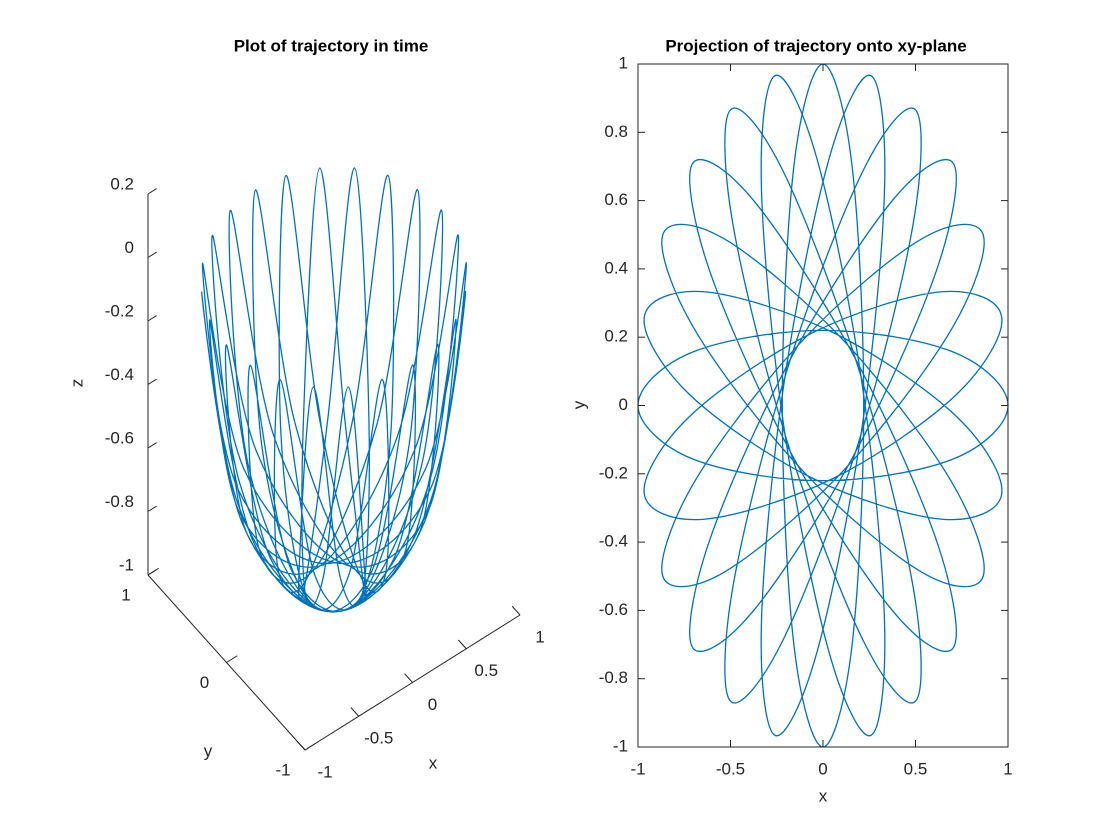  Describe the element at coordinates (815, 45) in the screenshot. I see `chart-title: Projection of trajectory onto xy-plane` at that location.